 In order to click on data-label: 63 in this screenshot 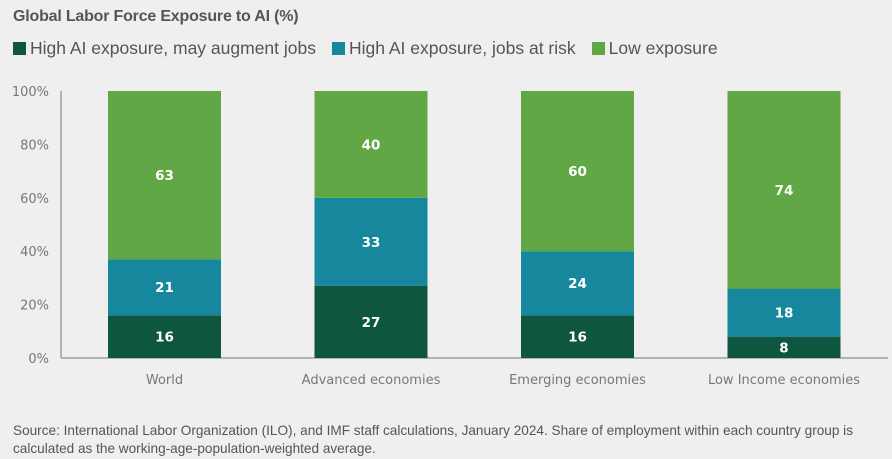, I will do `click(164, 176)`.